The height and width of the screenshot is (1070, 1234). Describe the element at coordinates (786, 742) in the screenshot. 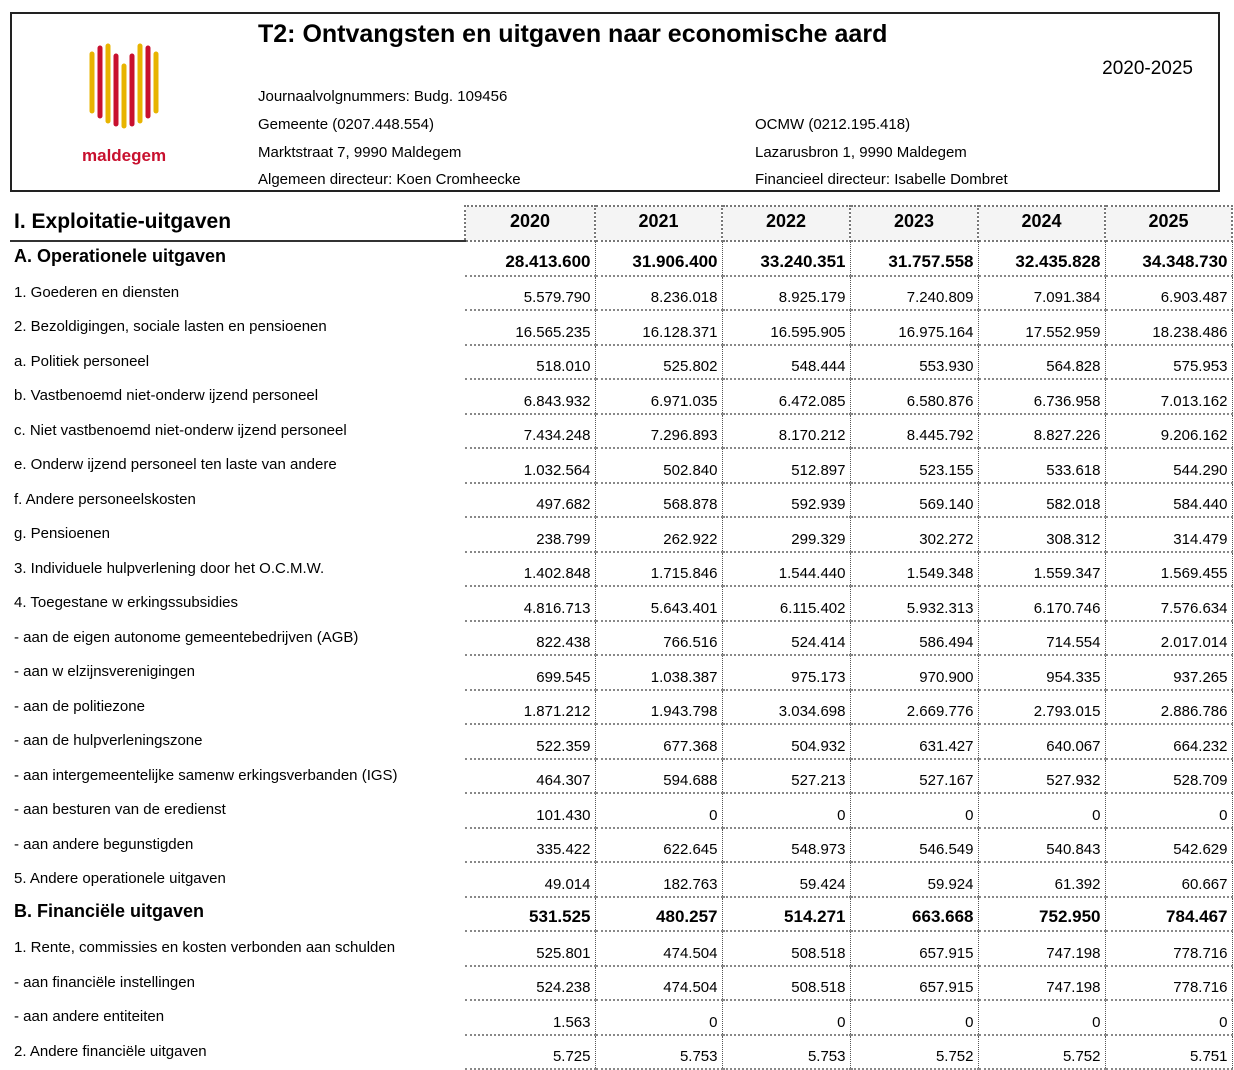

I see `cell-value: 504.932` at that location.